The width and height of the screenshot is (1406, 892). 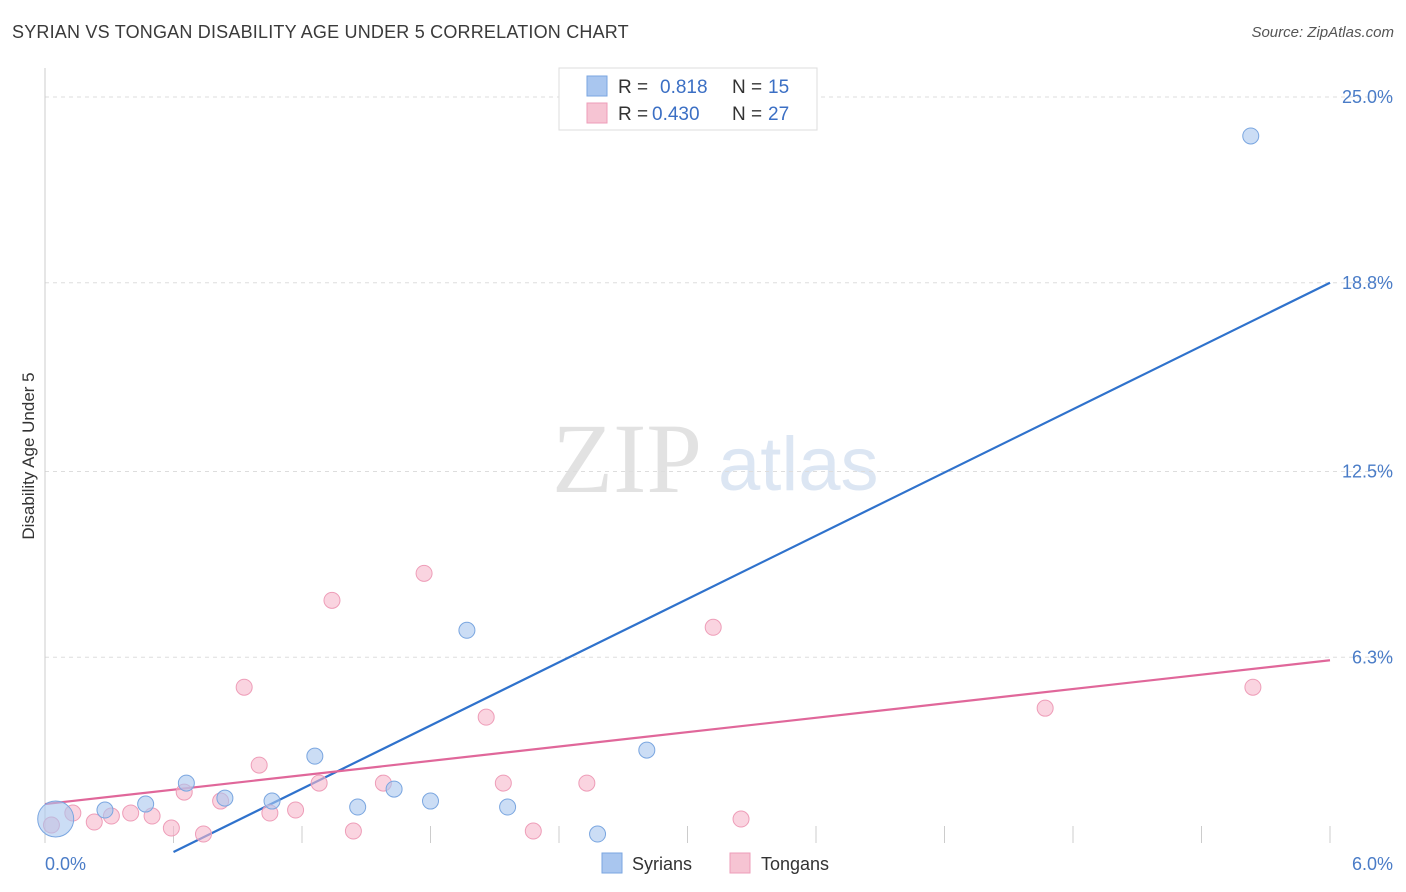 What do you see at coordinates (715, 863) in the screenshot?
I see `bottom-legend: Syrians Tongans` at bounding box center [715, 863].